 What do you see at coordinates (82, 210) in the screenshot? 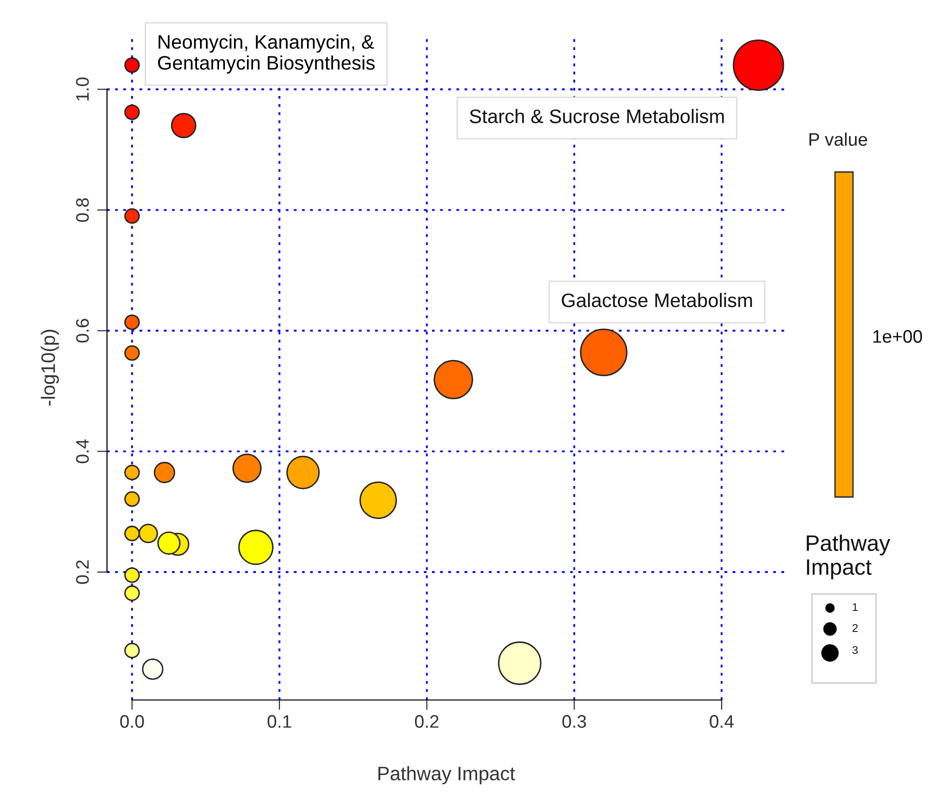
I see `y-tick-label: 0.8` at bounding box center [82, 210].